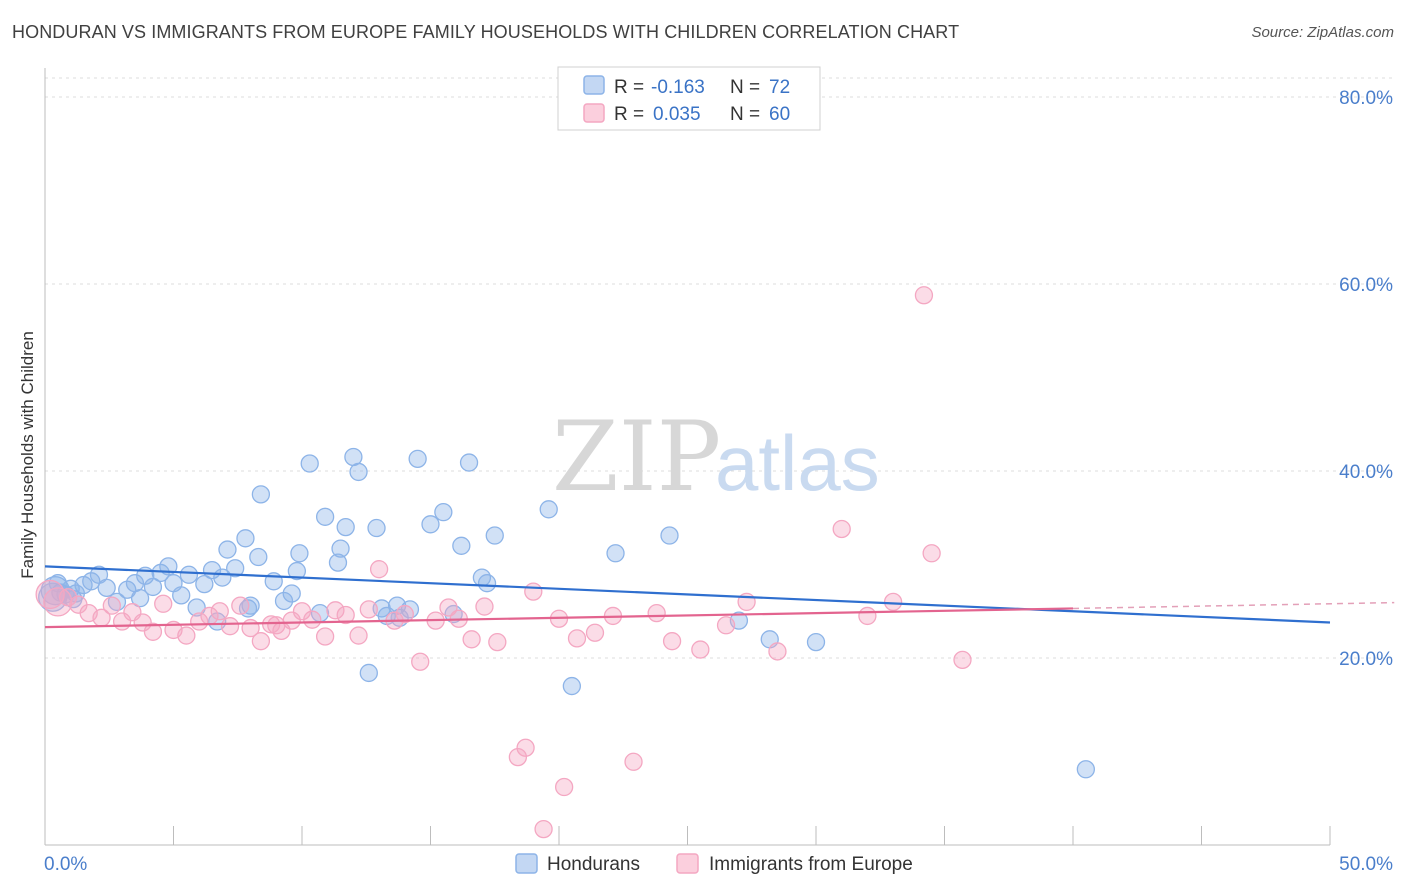 The width and height of the screenshot is (1406, 892). Describe the element at coordinates (636, 457) in the screenshot. I see `watermark-zip: ZIP` at that location.